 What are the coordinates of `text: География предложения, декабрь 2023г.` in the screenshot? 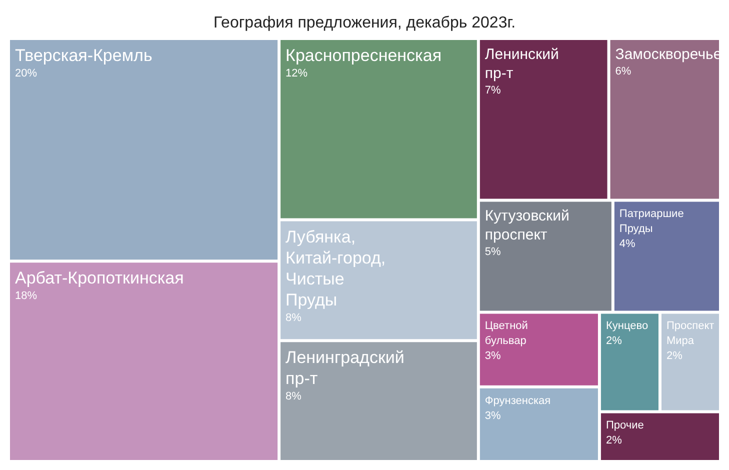 It's located at (364, 23).